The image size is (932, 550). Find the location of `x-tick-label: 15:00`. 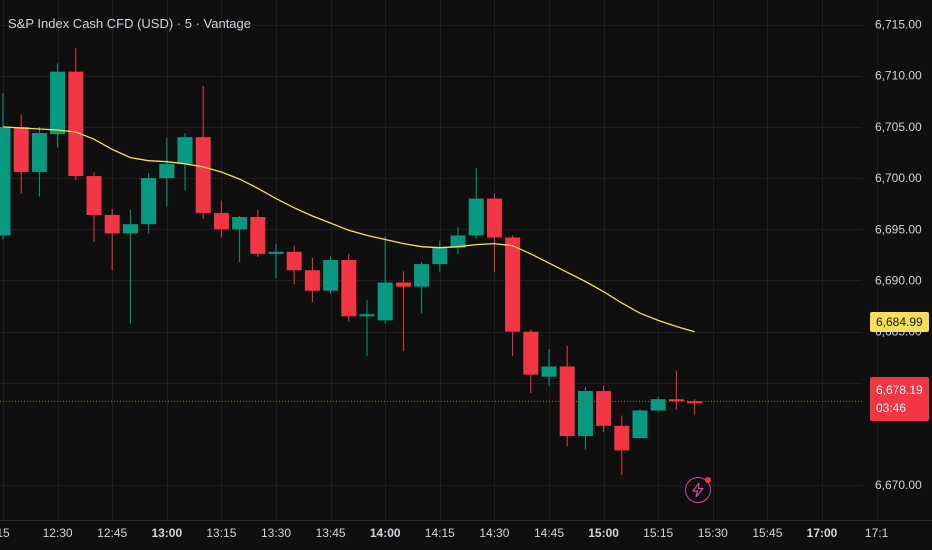

x-tick-label: 15:00 is located at coordinates (603, 533).